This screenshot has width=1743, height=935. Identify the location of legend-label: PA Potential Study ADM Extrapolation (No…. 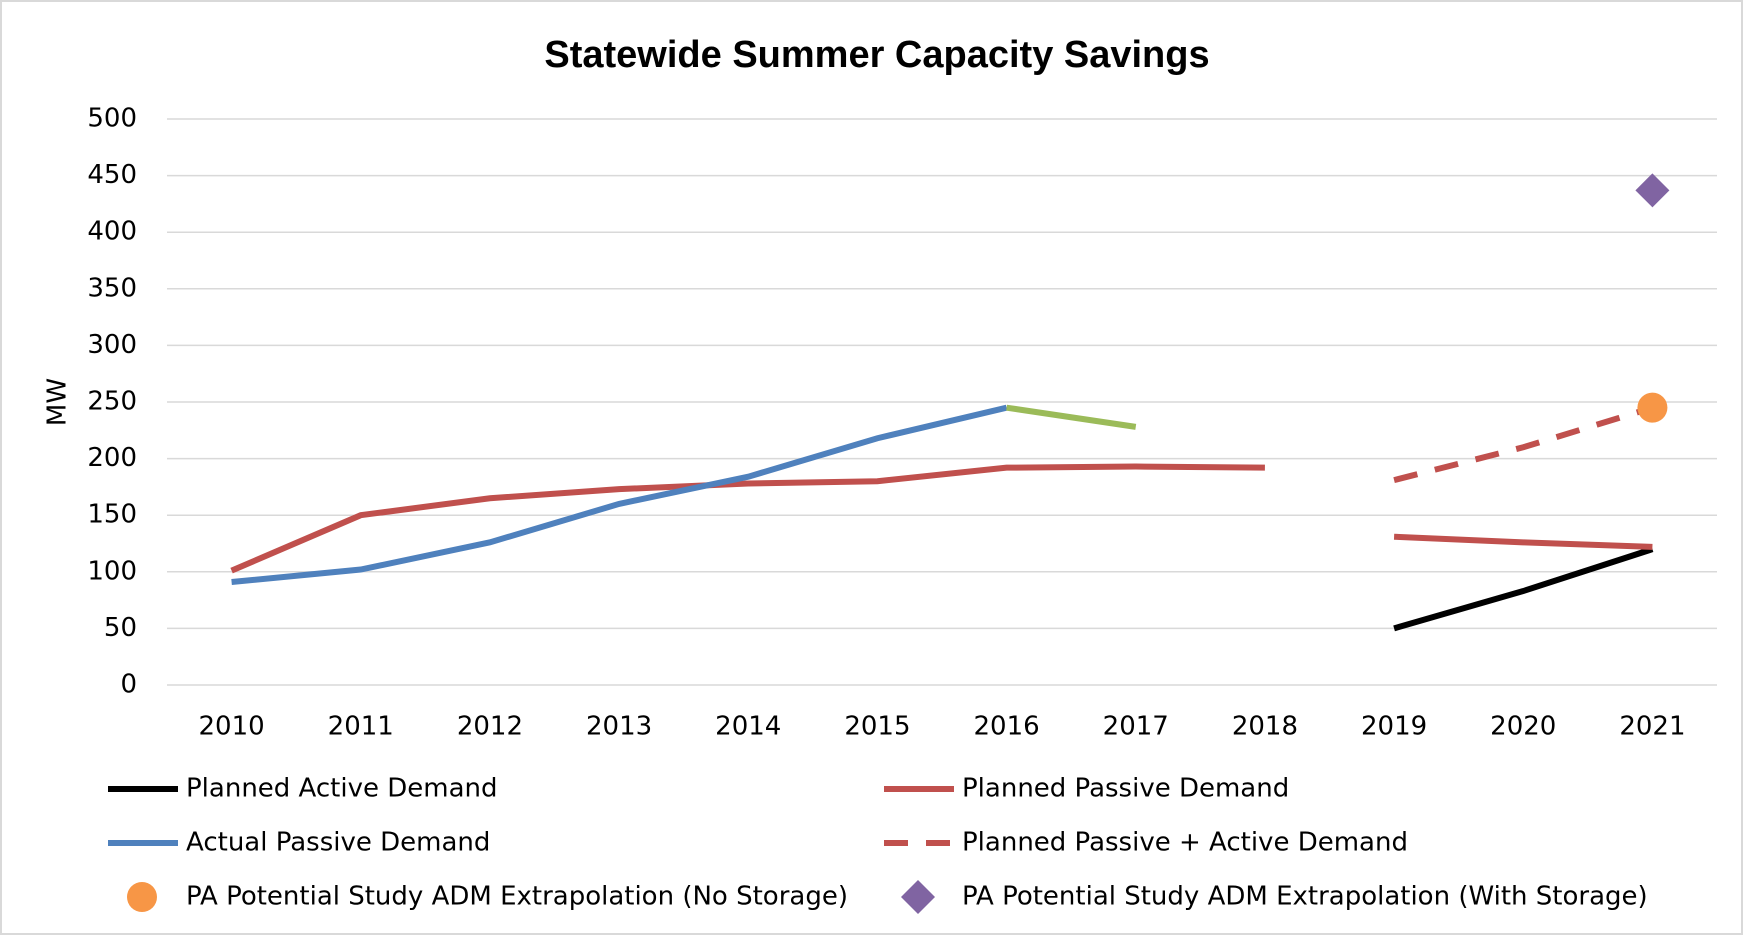
(517, 897).